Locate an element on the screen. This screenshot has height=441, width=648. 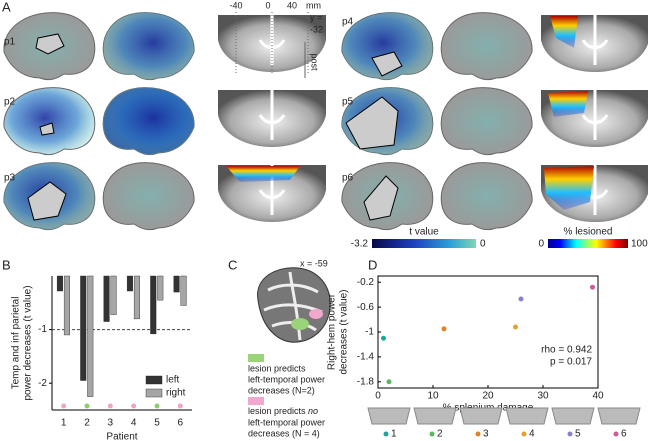
y-axis-label: decreases (t value) is located at coordinates (344, 331).